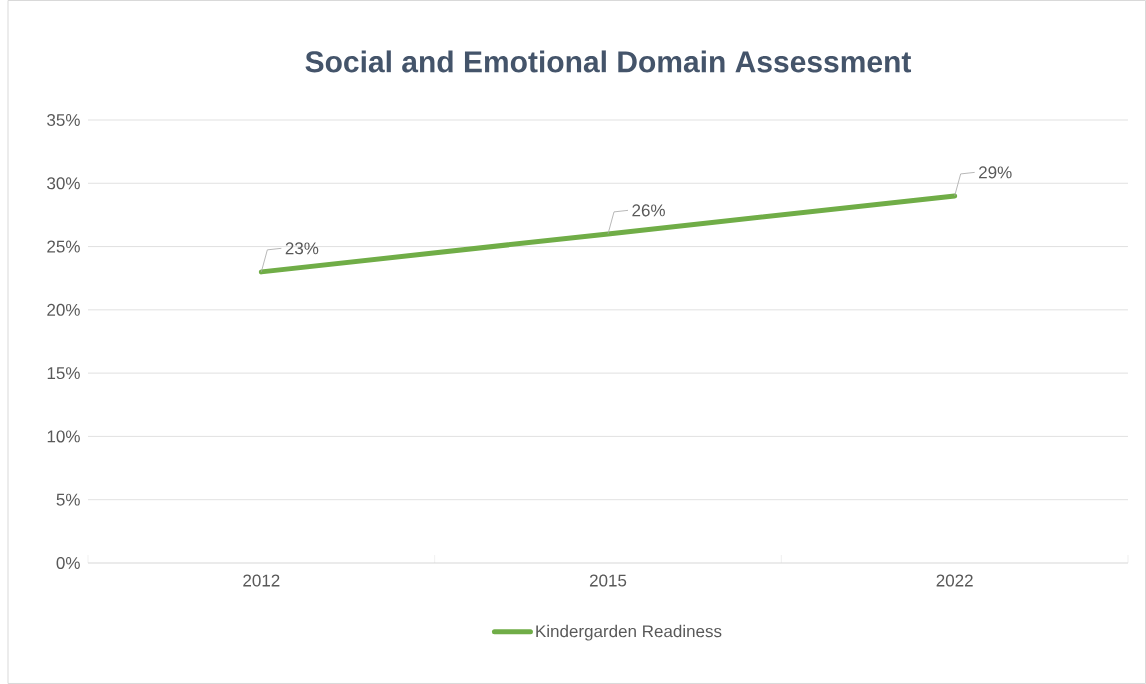  What do you see at coordinates (995, 172) in the screenshot?
I see `data-label: 29%` at bounding box center [995, 172].